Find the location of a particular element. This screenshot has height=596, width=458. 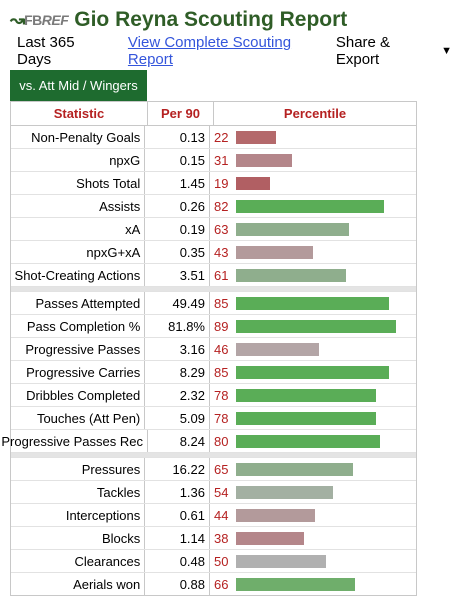

table-row: npxG 0.15 31 is located at coordinates (213, 160).